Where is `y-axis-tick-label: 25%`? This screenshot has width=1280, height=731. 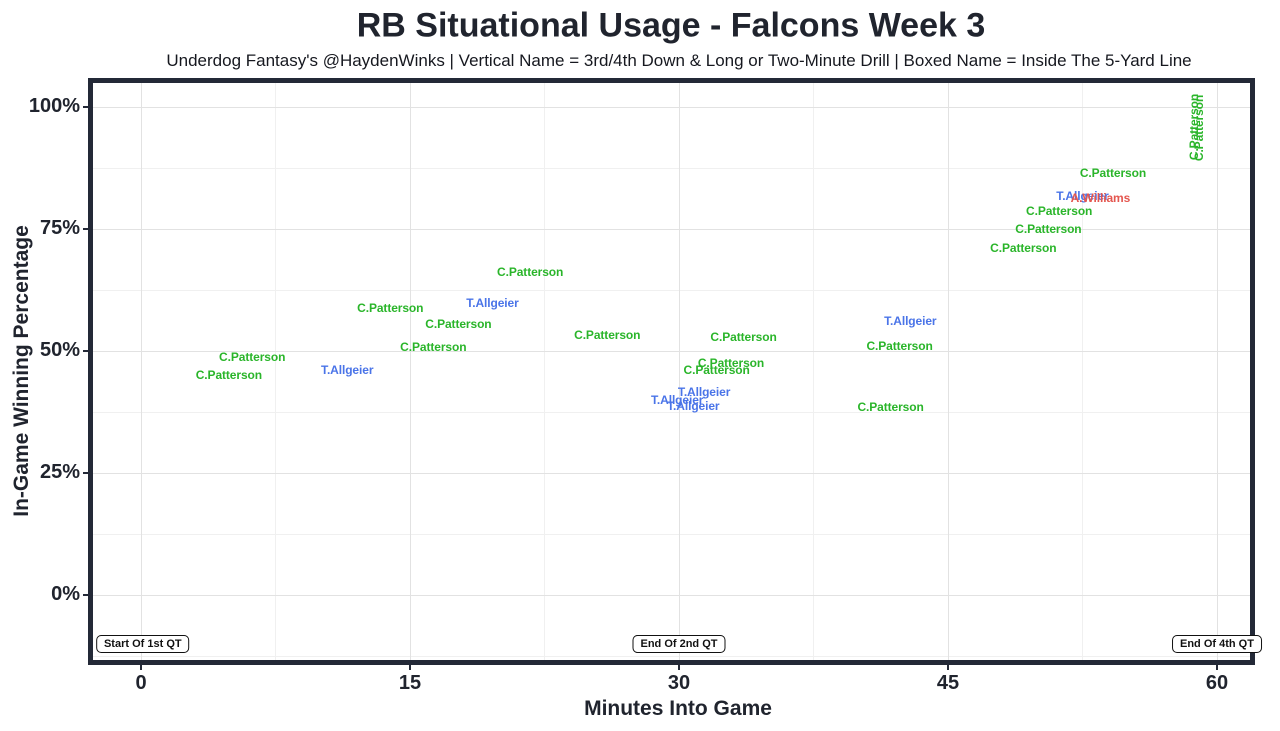 y-axis-tick-label: 25% is located at coordinates (59, 471).